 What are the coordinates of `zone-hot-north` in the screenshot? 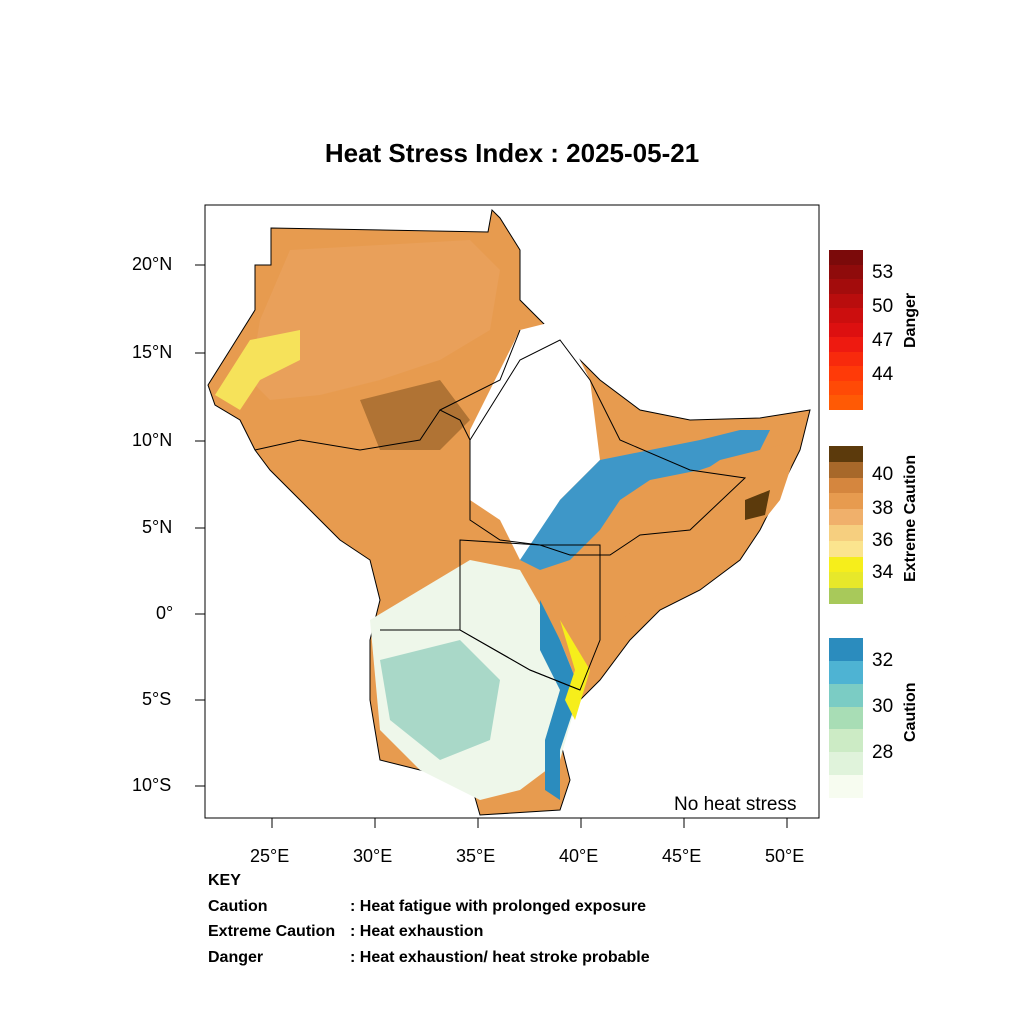 It's located at (375, 320).